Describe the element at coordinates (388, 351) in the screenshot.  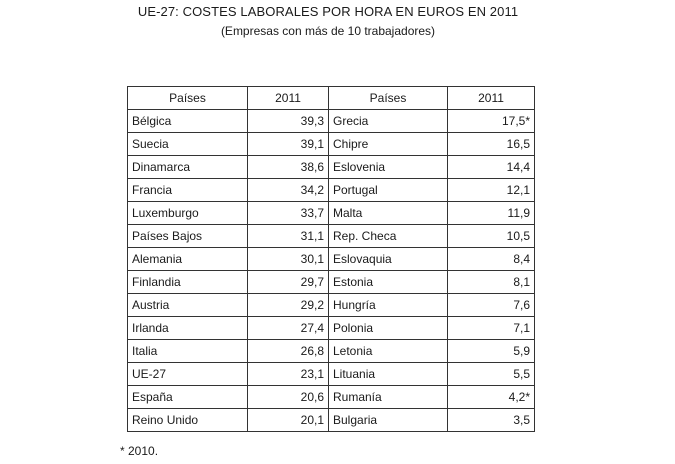
I see `country-cell-right: Letonia` at that location.